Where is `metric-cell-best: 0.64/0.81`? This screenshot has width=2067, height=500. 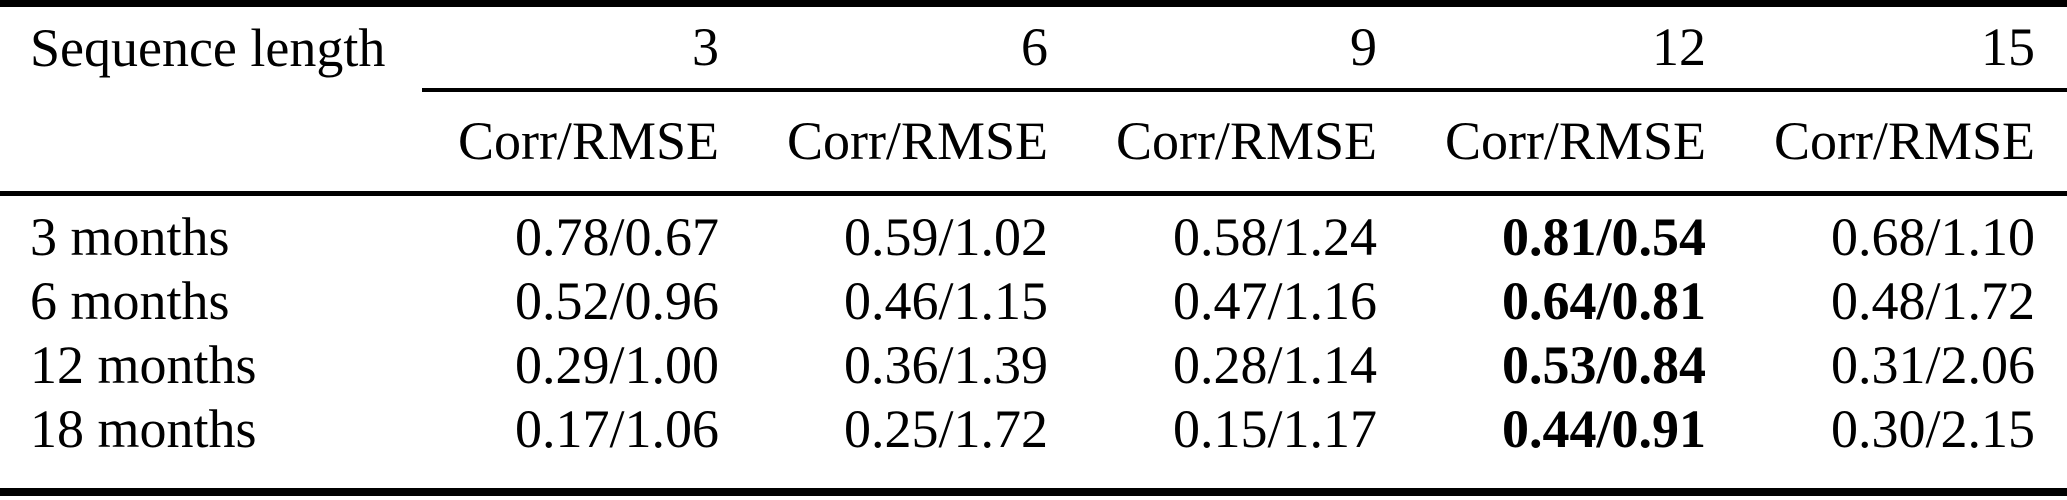
metric-cell-best: 0.64/0.81 is located at coordinates (1603, 301).